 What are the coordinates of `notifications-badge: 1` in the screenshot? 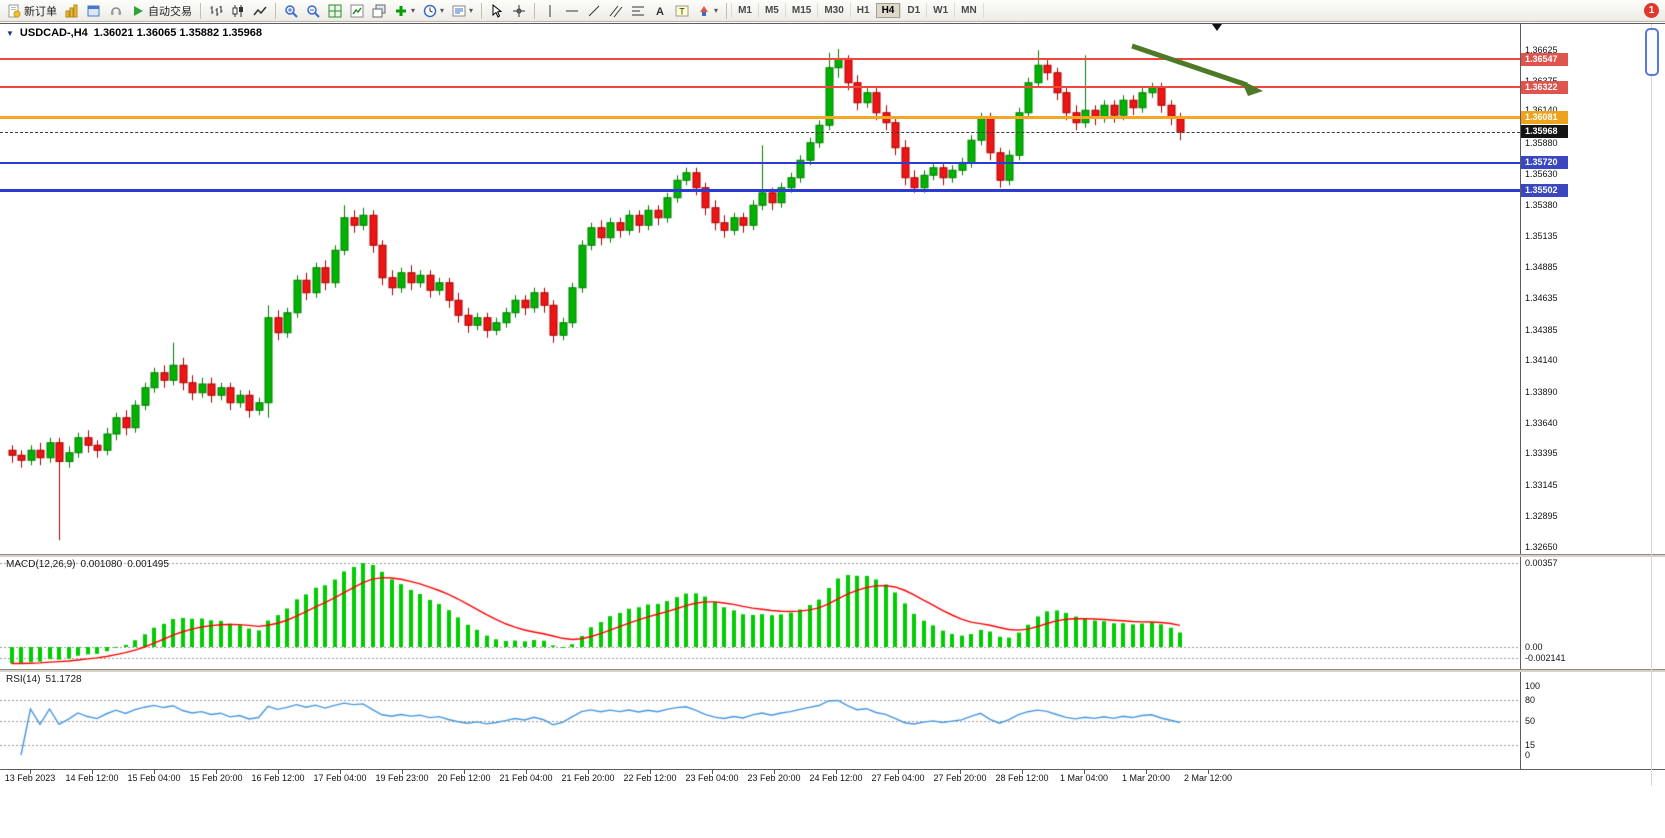 It's located at (1651, 10).